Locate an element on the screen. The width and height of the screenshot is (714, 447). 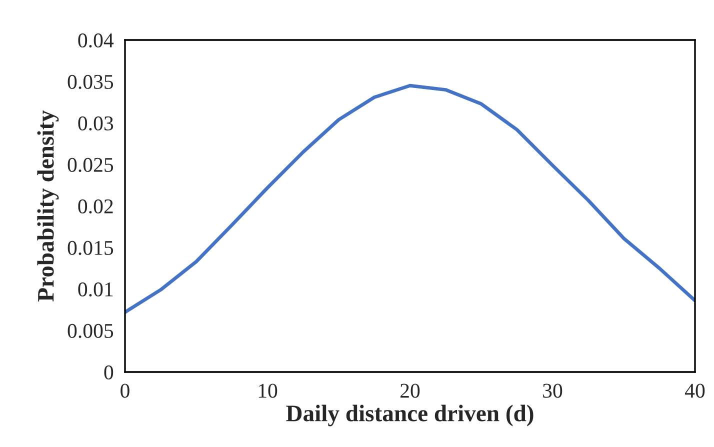
y-tick-label: 0.025 is located at coordinates (91, 165).